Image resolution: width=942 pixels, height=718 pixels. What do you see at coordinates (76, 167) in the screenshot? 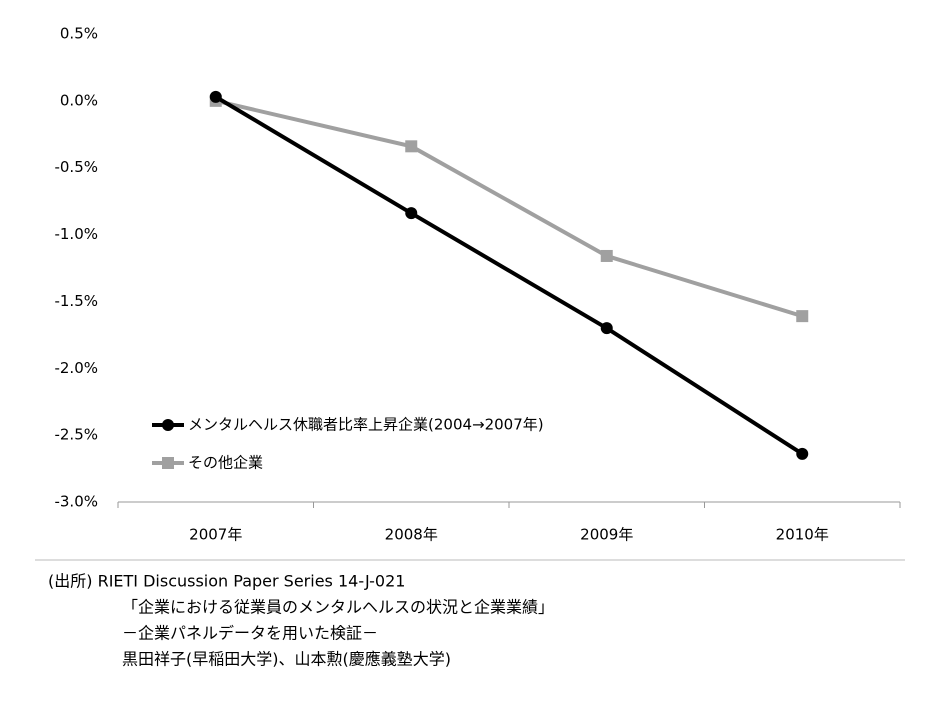
I see `y-tick-label: -0.5%` at bounding box center [76, 167].